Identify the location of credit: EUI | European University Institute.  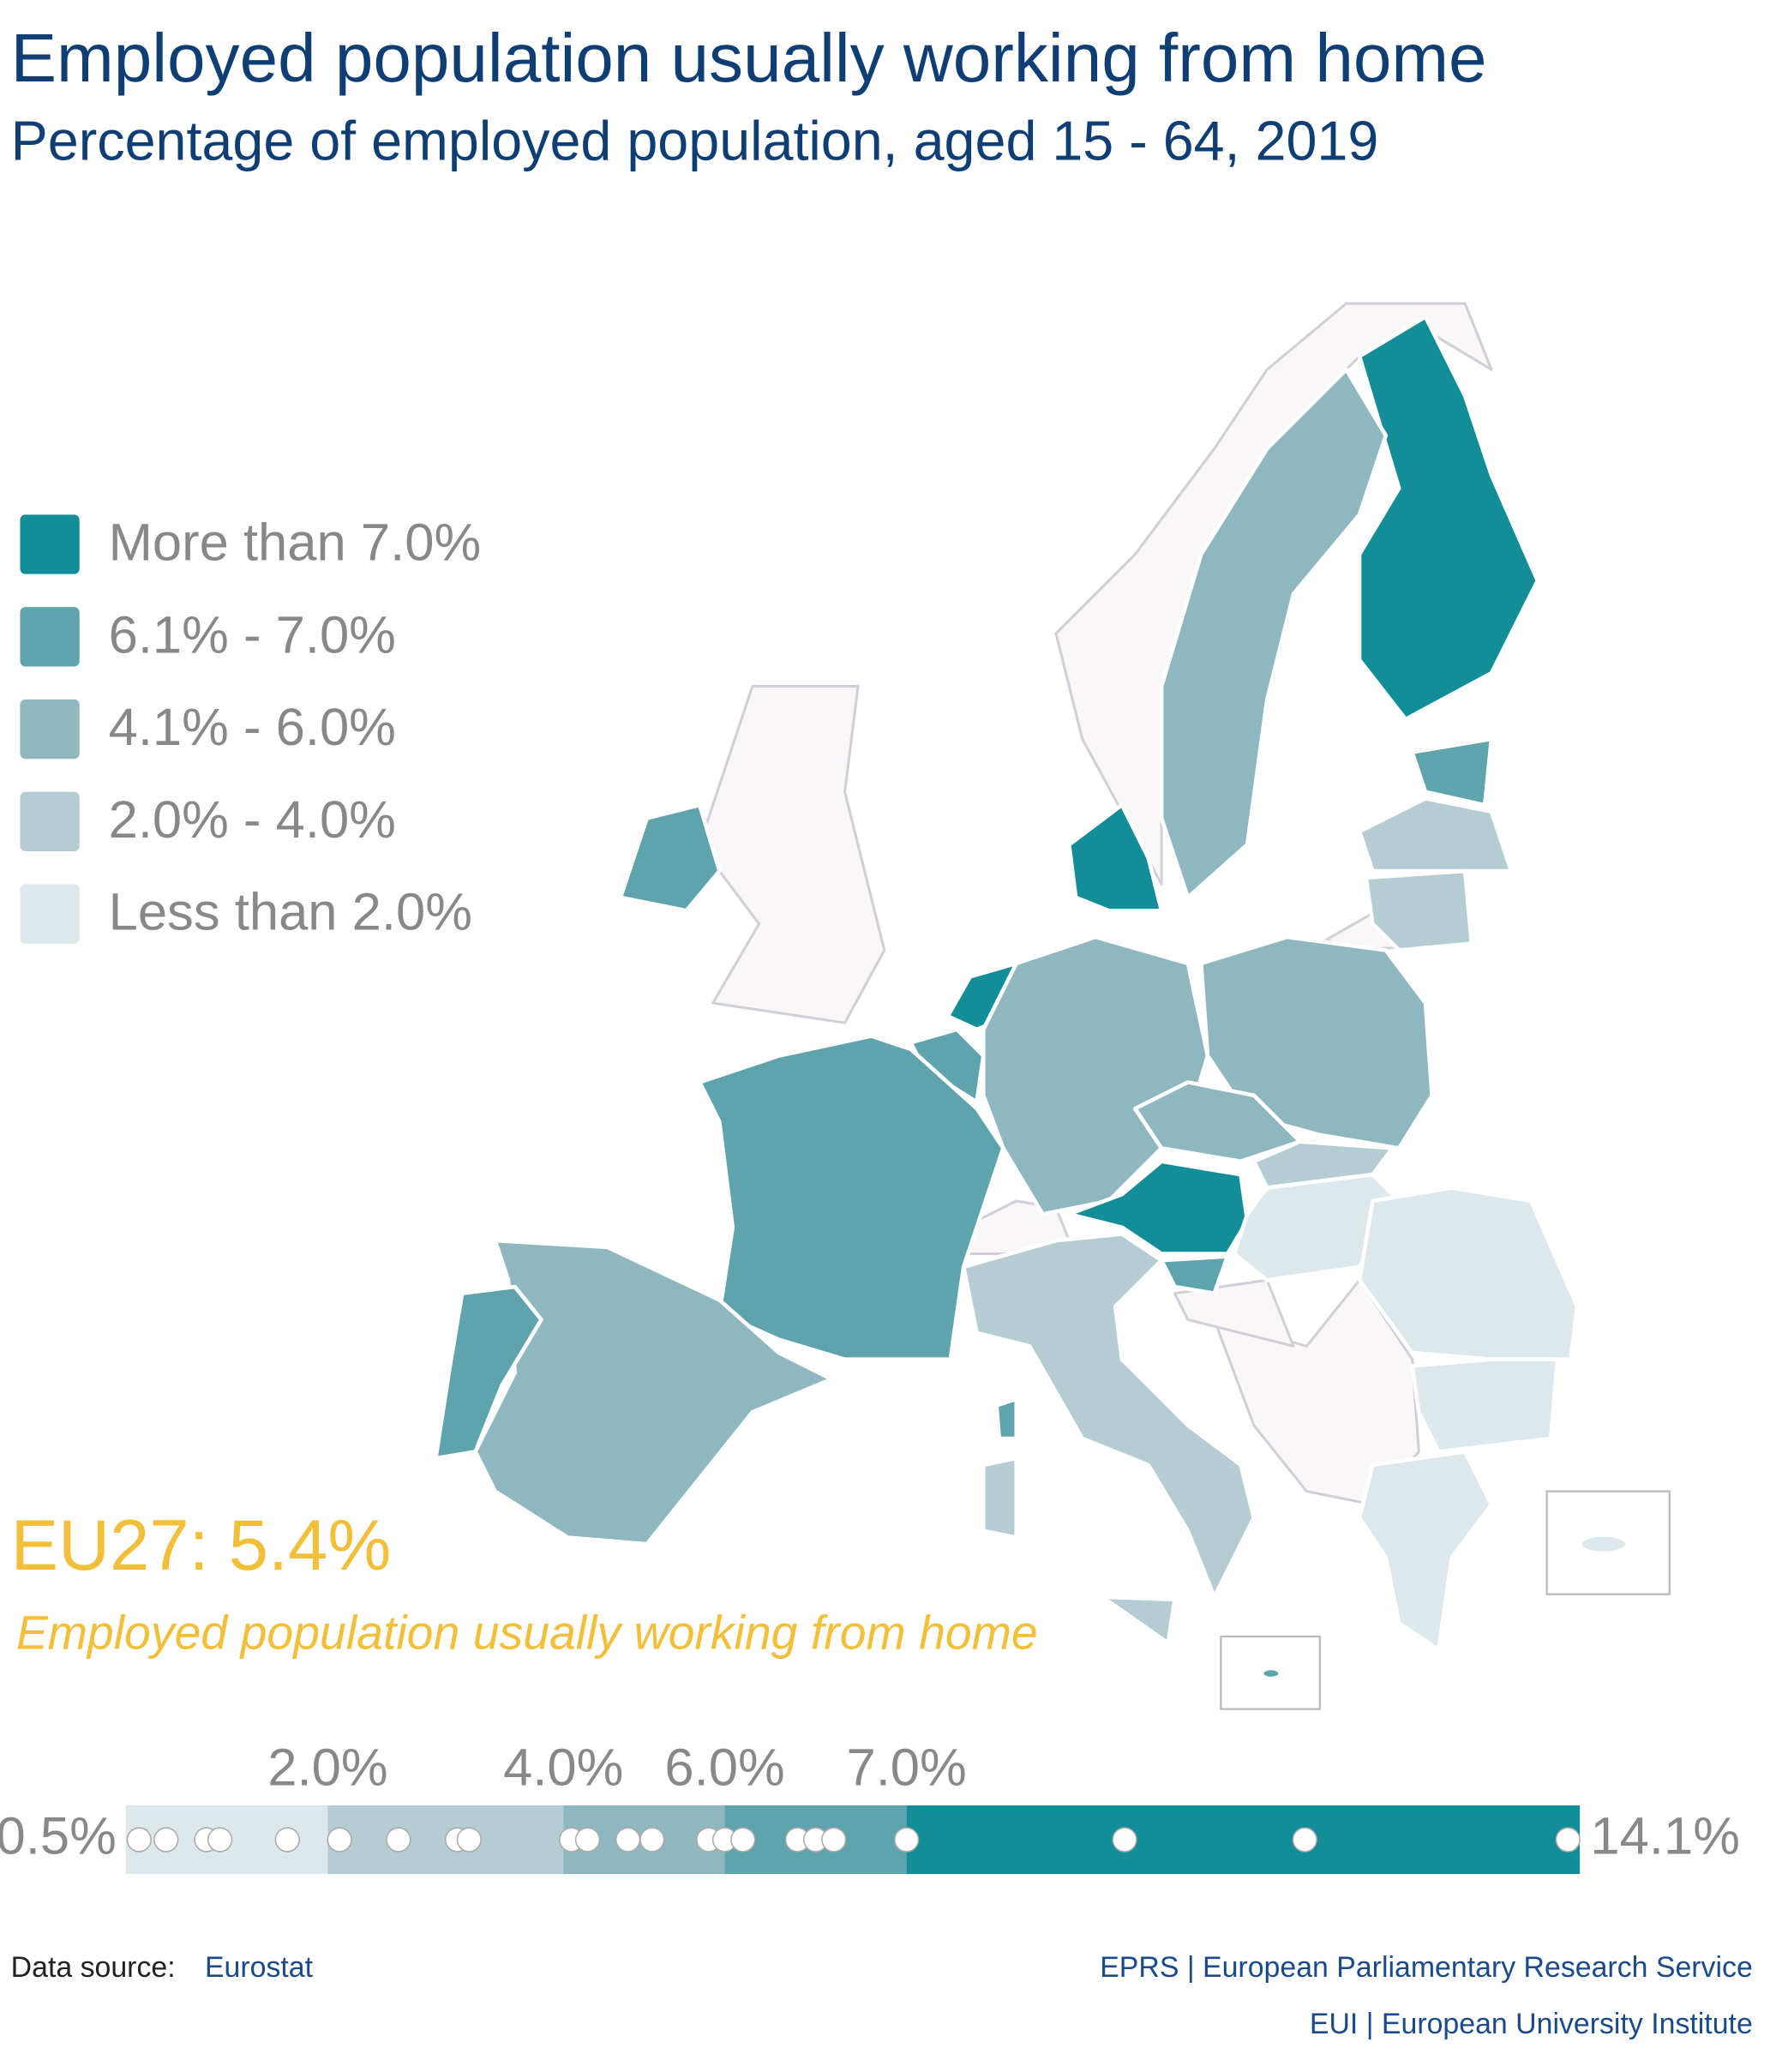
(1531, 2024).